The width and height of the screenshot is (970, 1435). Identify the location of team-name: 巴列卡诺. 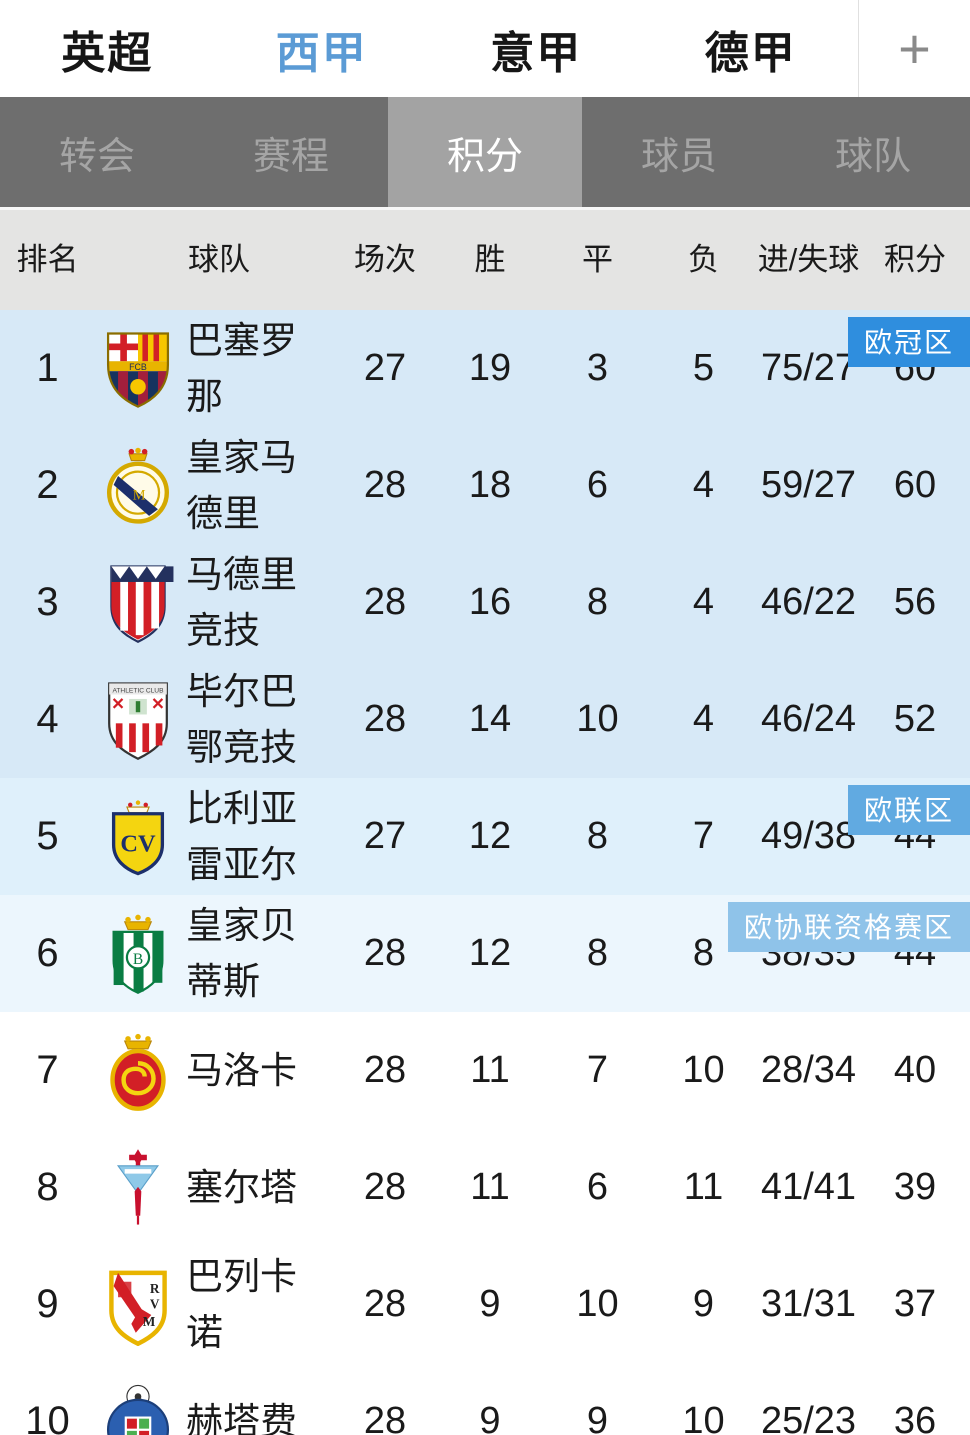
(241, 1304).